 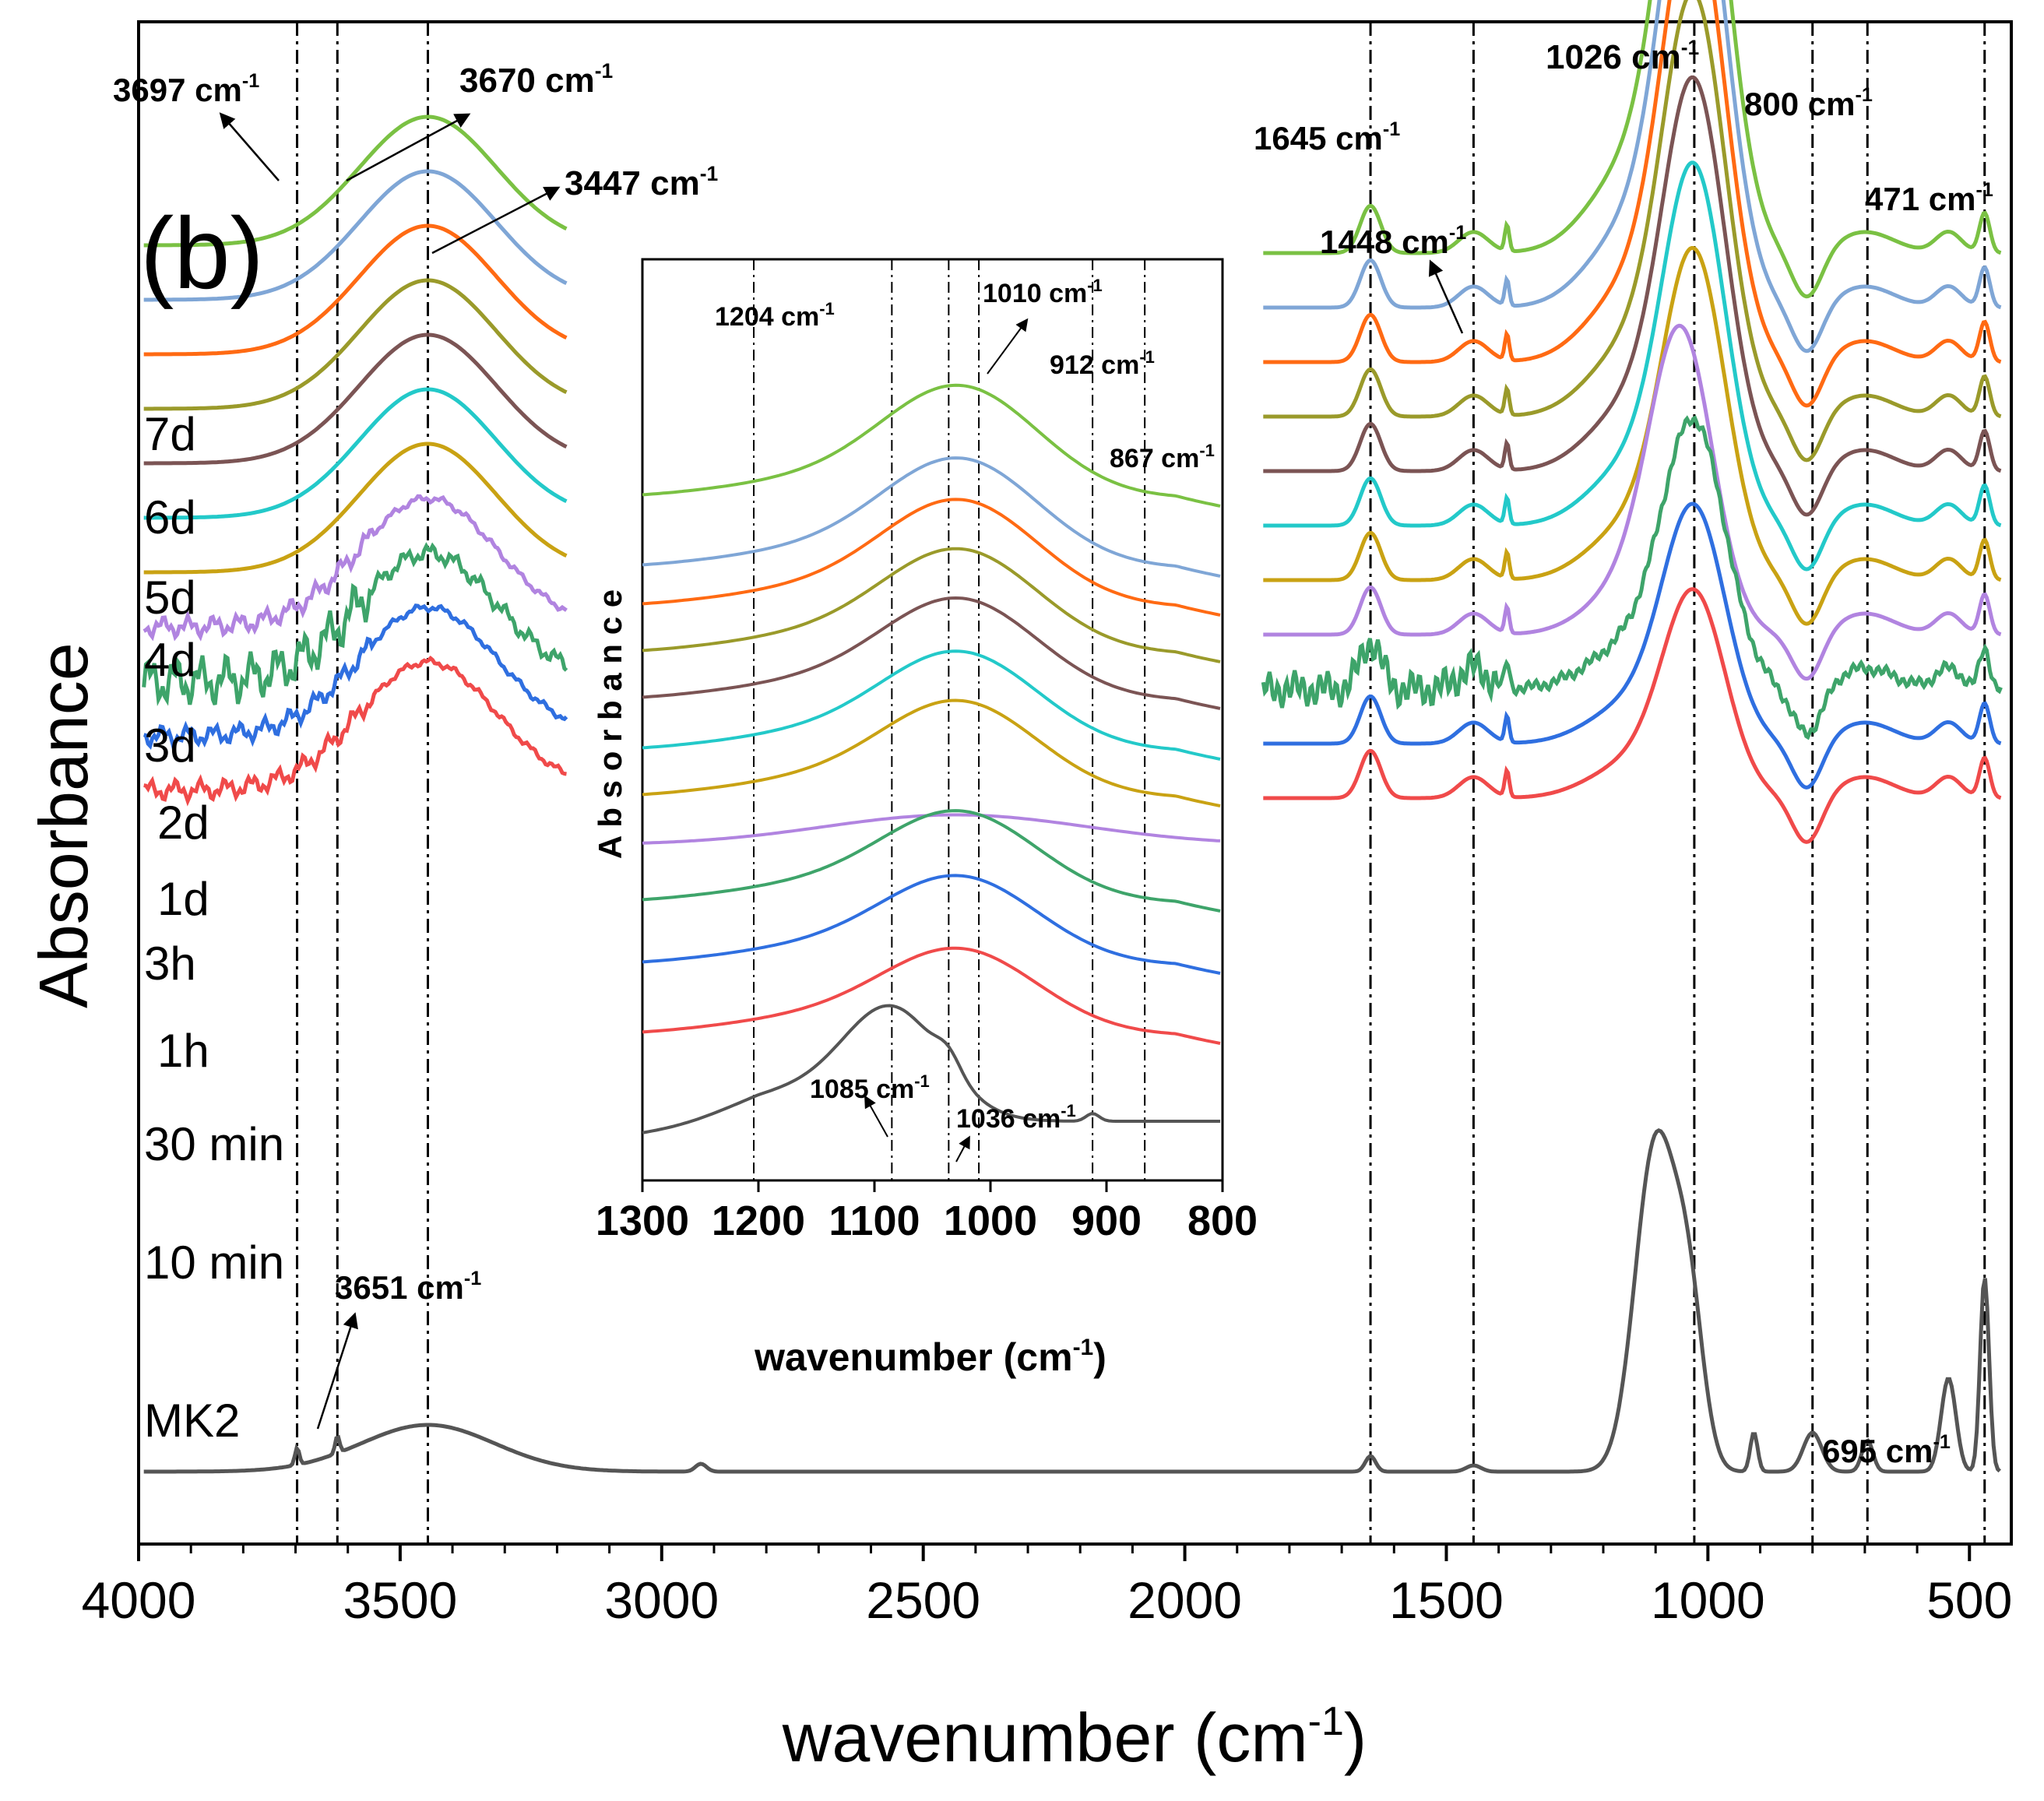 I want to click on series-line-1d-high, so click(x=355, y=508).